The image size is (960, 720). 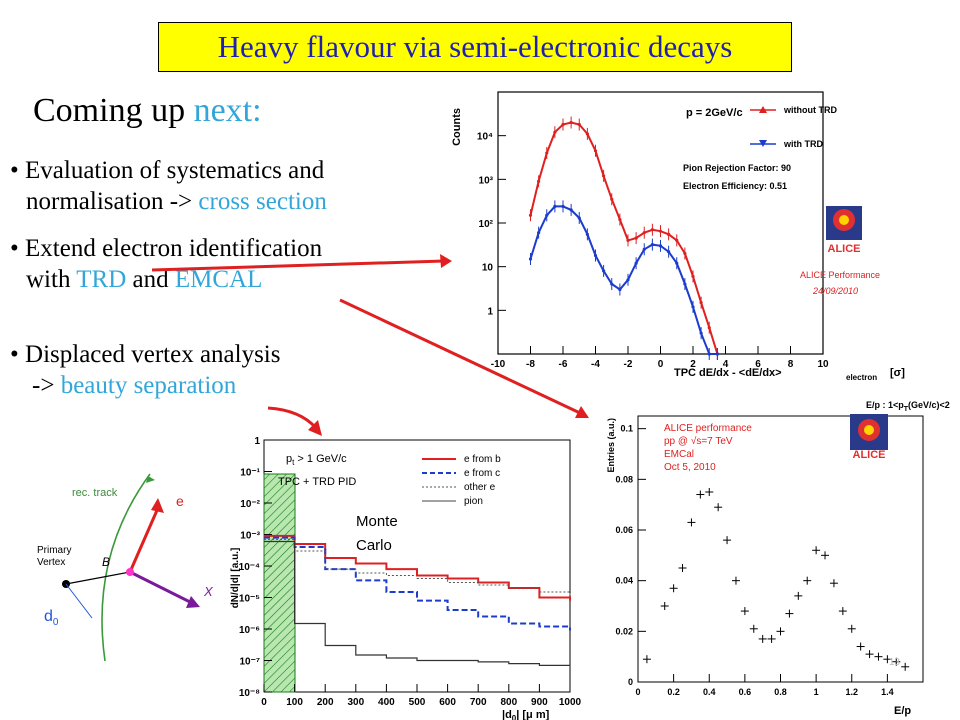 I want to click on ep-title-main: E/p : 1<p, so click(x=885, y=405).